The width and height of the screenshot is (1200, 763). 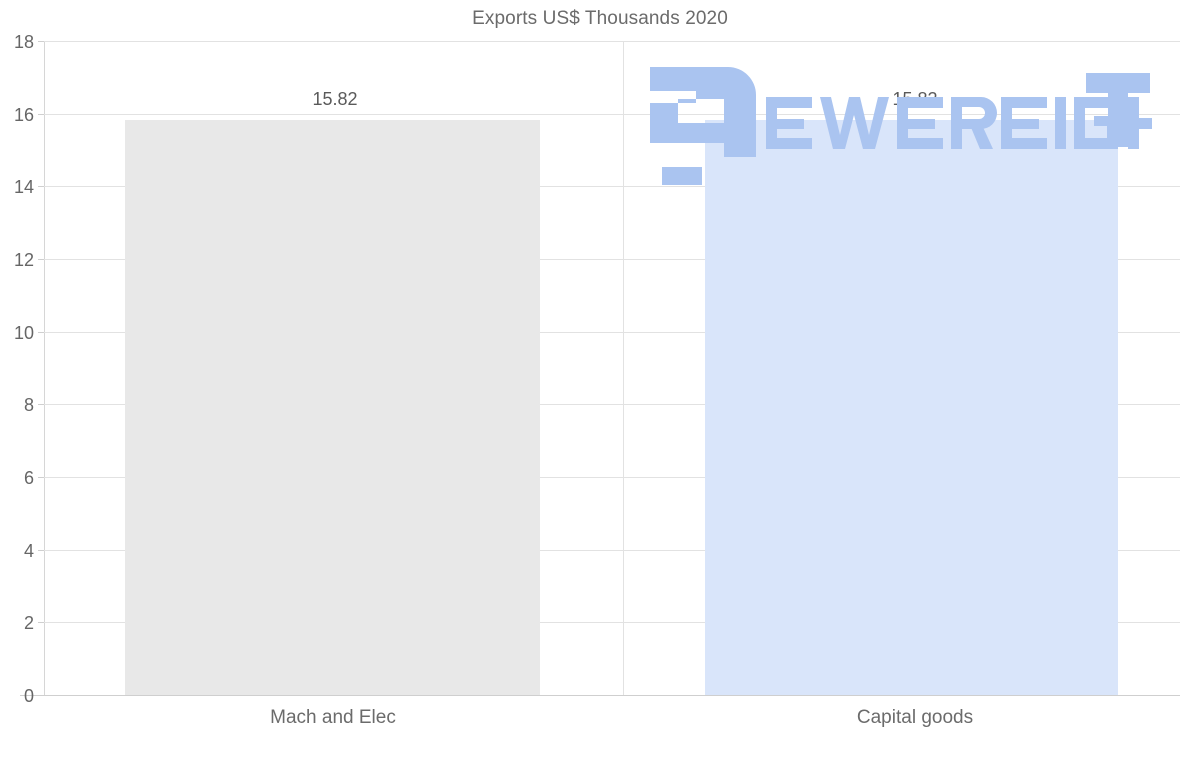 What do you see at coordinates (28, 405) in the screenshot?
I see `y-tick-label-8: 8` at bounding box center [28, 405].